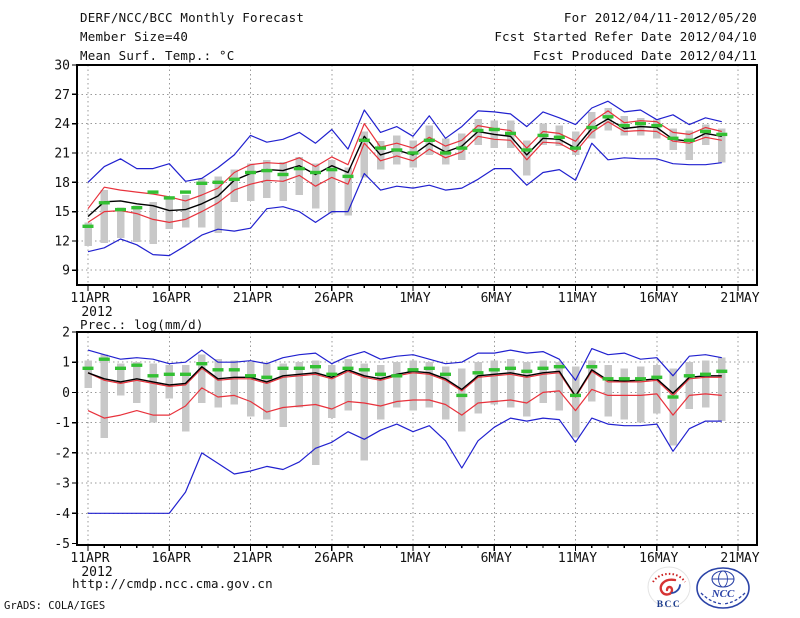 Image resolution: width=800 pixels, height=618 pixels. Describe the element at coordinates (62, 423) in the screenshot. I see `svg-text: -1` at that location.